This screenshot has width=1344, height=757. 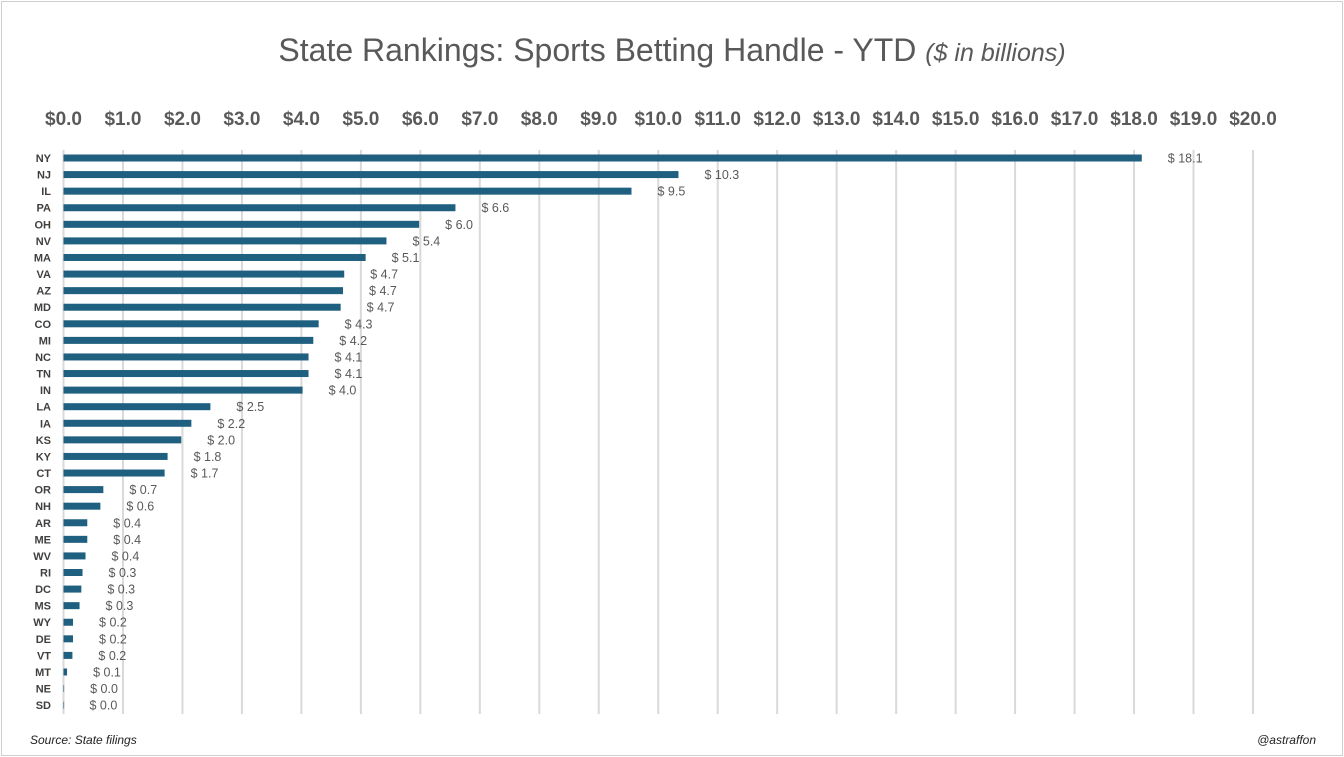 What do you see at coordinates (122, 119) in the screenshot?
I see `x-tick-label: $1.0` at bounding box center [122, 119].